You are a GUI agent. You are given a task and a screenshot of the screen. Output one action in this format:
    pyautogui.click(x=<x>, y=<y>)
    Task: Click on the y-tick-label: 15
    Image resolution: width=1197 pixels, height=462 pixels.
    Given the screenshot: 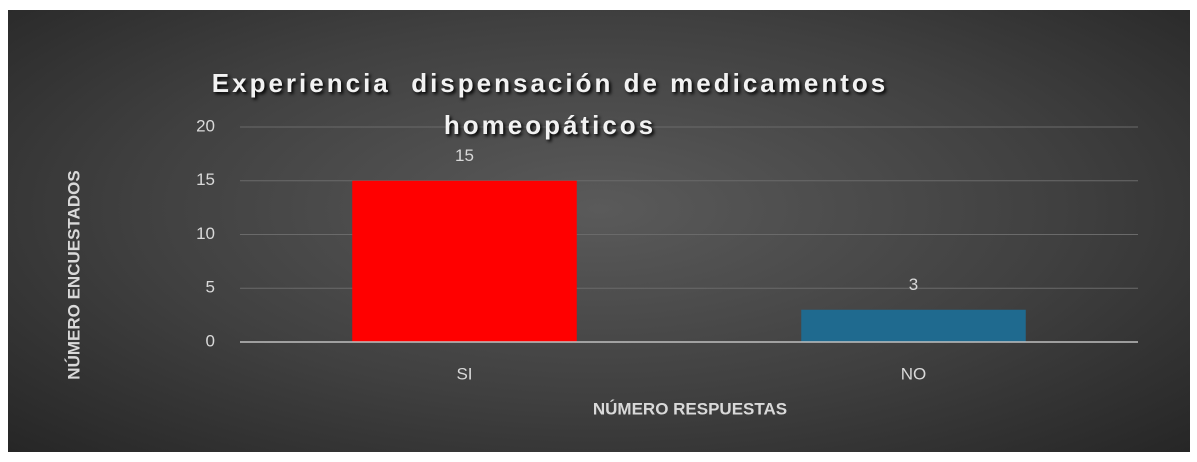 What is the action you would take?
    pyautogui.click(x=205, y=179)
    